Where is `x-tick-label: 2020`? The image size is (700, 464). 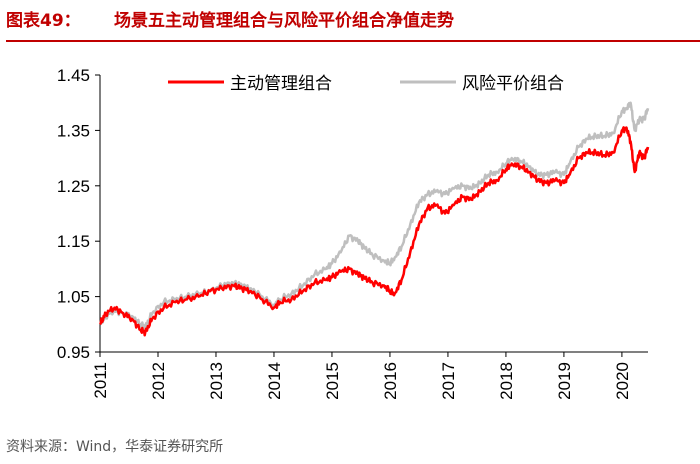 x-tick-label: 2020 is located at coordinates (622, 381).